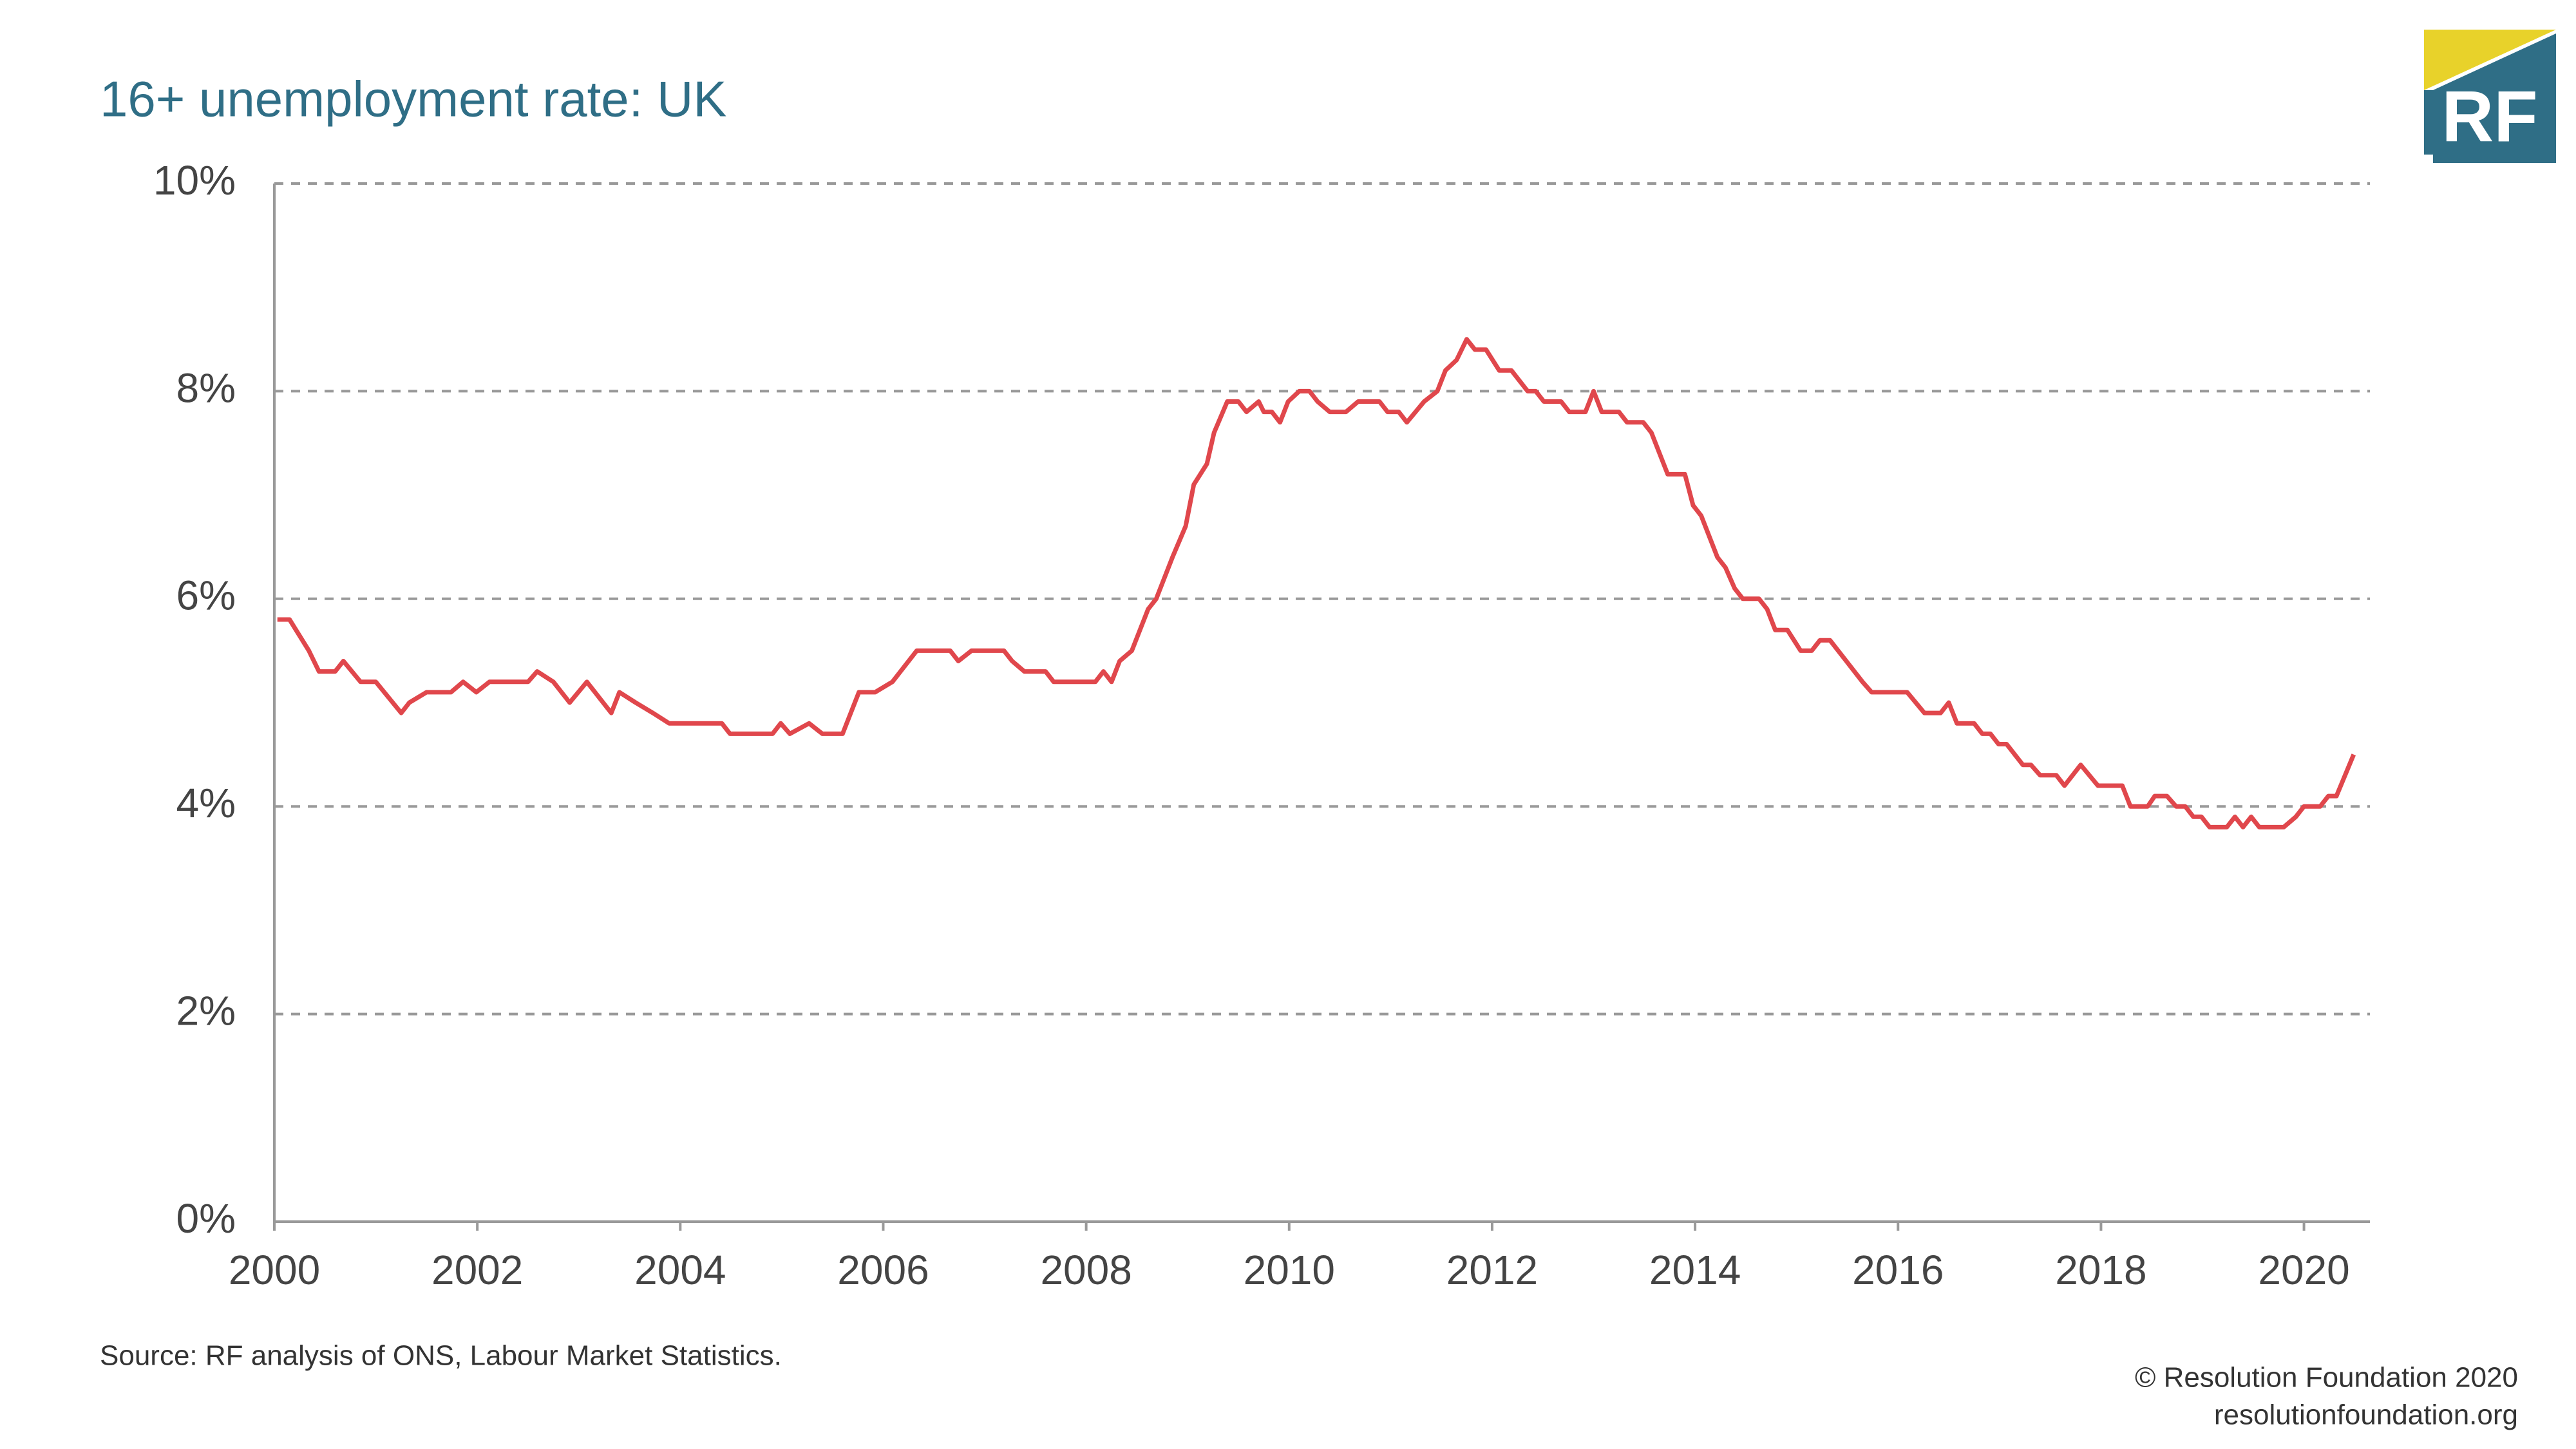 This screenshot has width=2576, height=1449. What do you see at coordinates (274, 1270) in the screenshot?
I see `x-tick-label: 2000` at bounding box center [274, 1270].